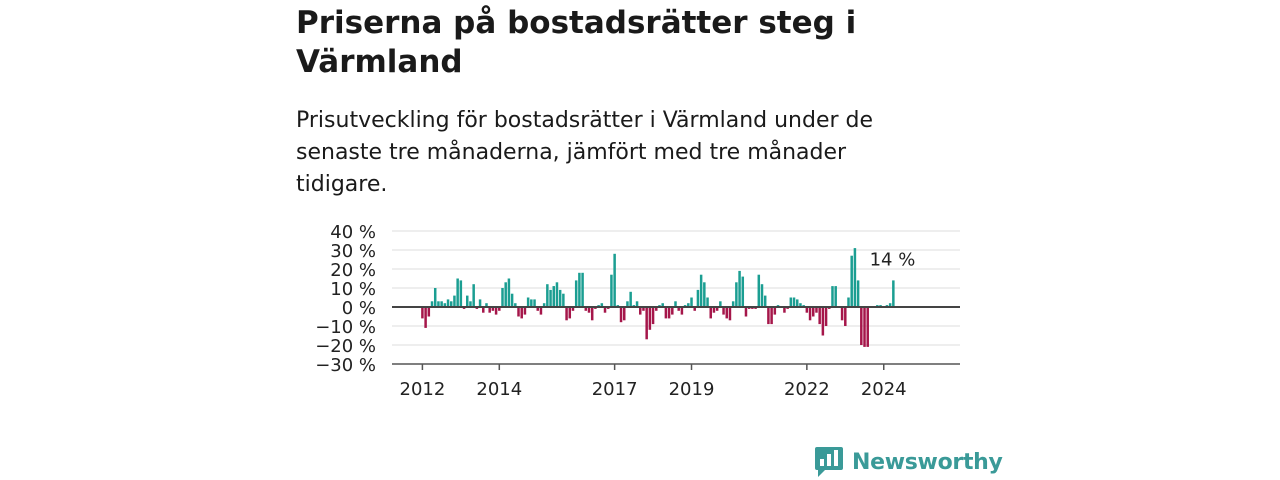 The width and height of the screenshot is (1280, 480). I want to click on x-tick-label: 2012, so click(423, 389).